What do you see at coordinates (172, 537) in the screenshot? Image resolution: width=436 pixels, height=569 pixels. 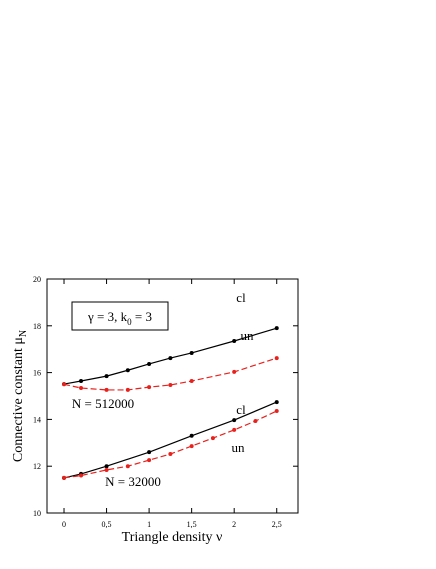 I see `x-axis-label: Triangle density ν` at bounding box center [172, 537].